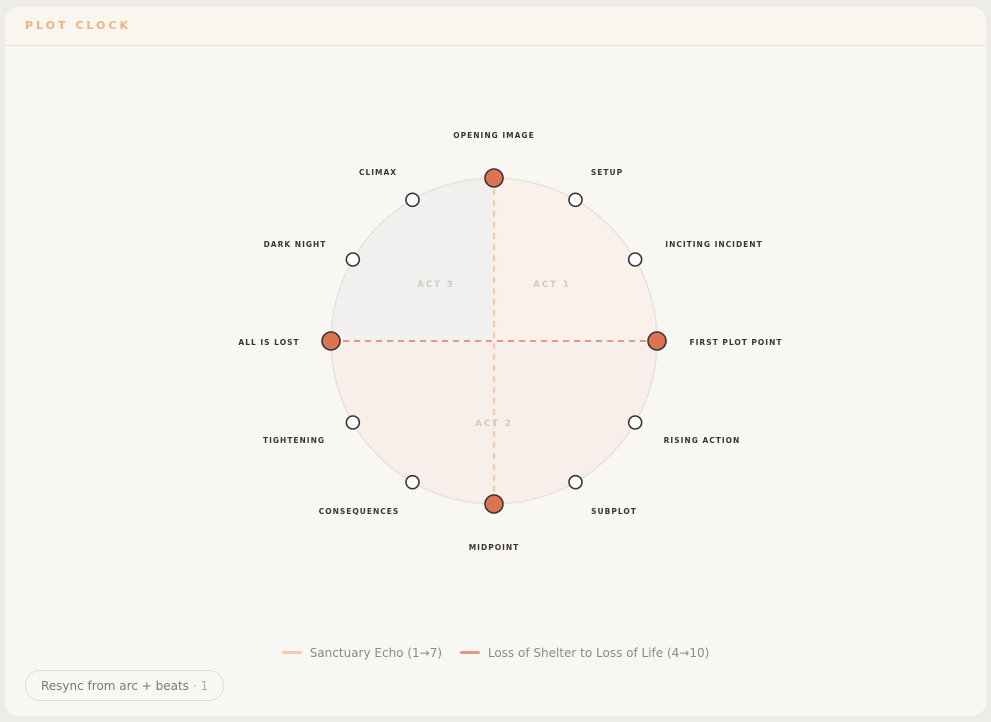  I want to click on beat-dot-subplot, so click(575, 482).